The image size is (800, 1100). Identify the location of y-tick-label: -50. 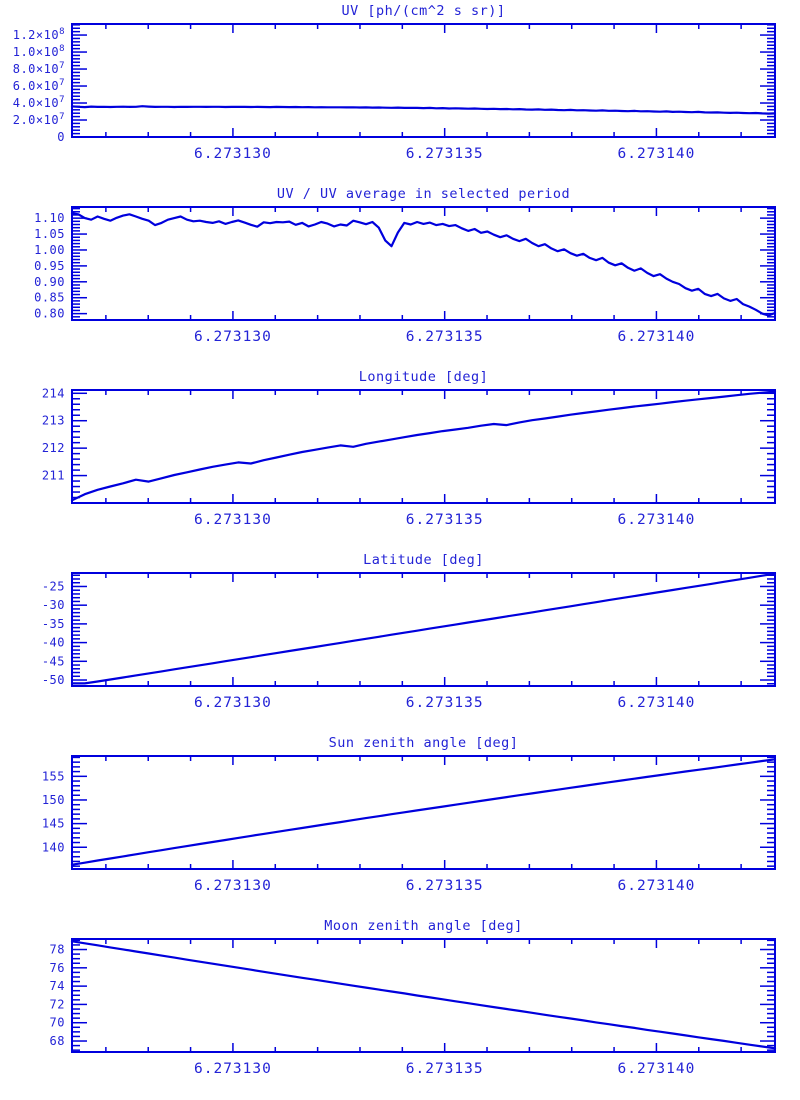
(53, 680).